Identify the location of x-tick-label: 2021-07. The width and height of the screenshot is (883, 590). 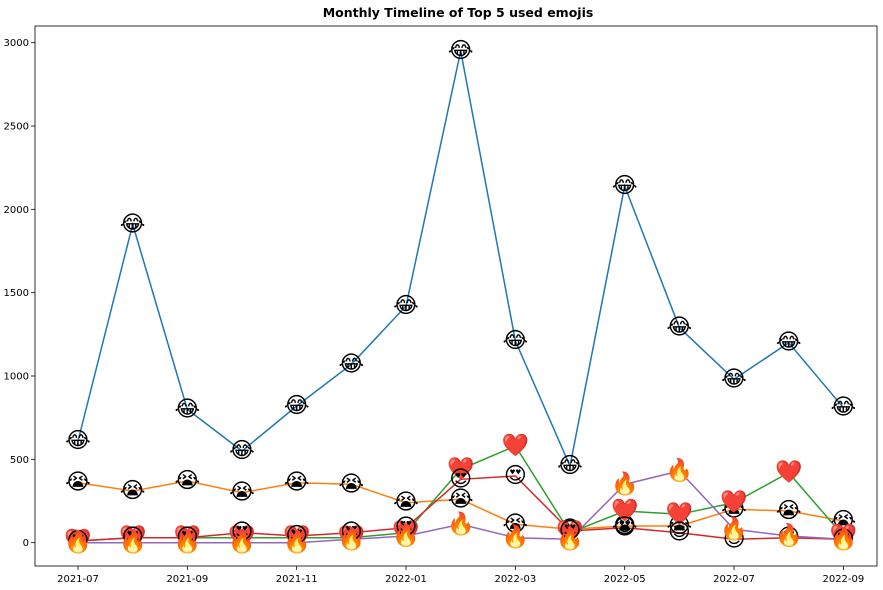
(78, 579).